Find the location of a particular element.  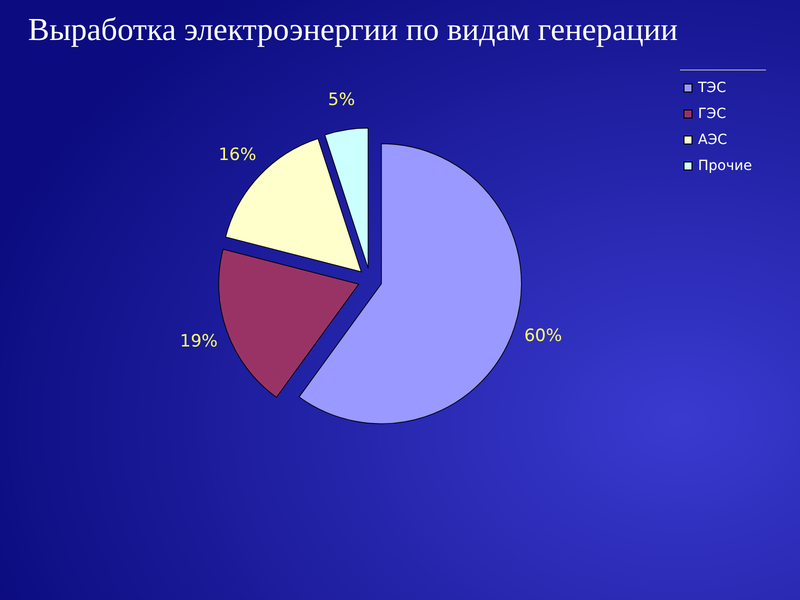

legend-label: ТЭС is located at coordinates (711, 88).